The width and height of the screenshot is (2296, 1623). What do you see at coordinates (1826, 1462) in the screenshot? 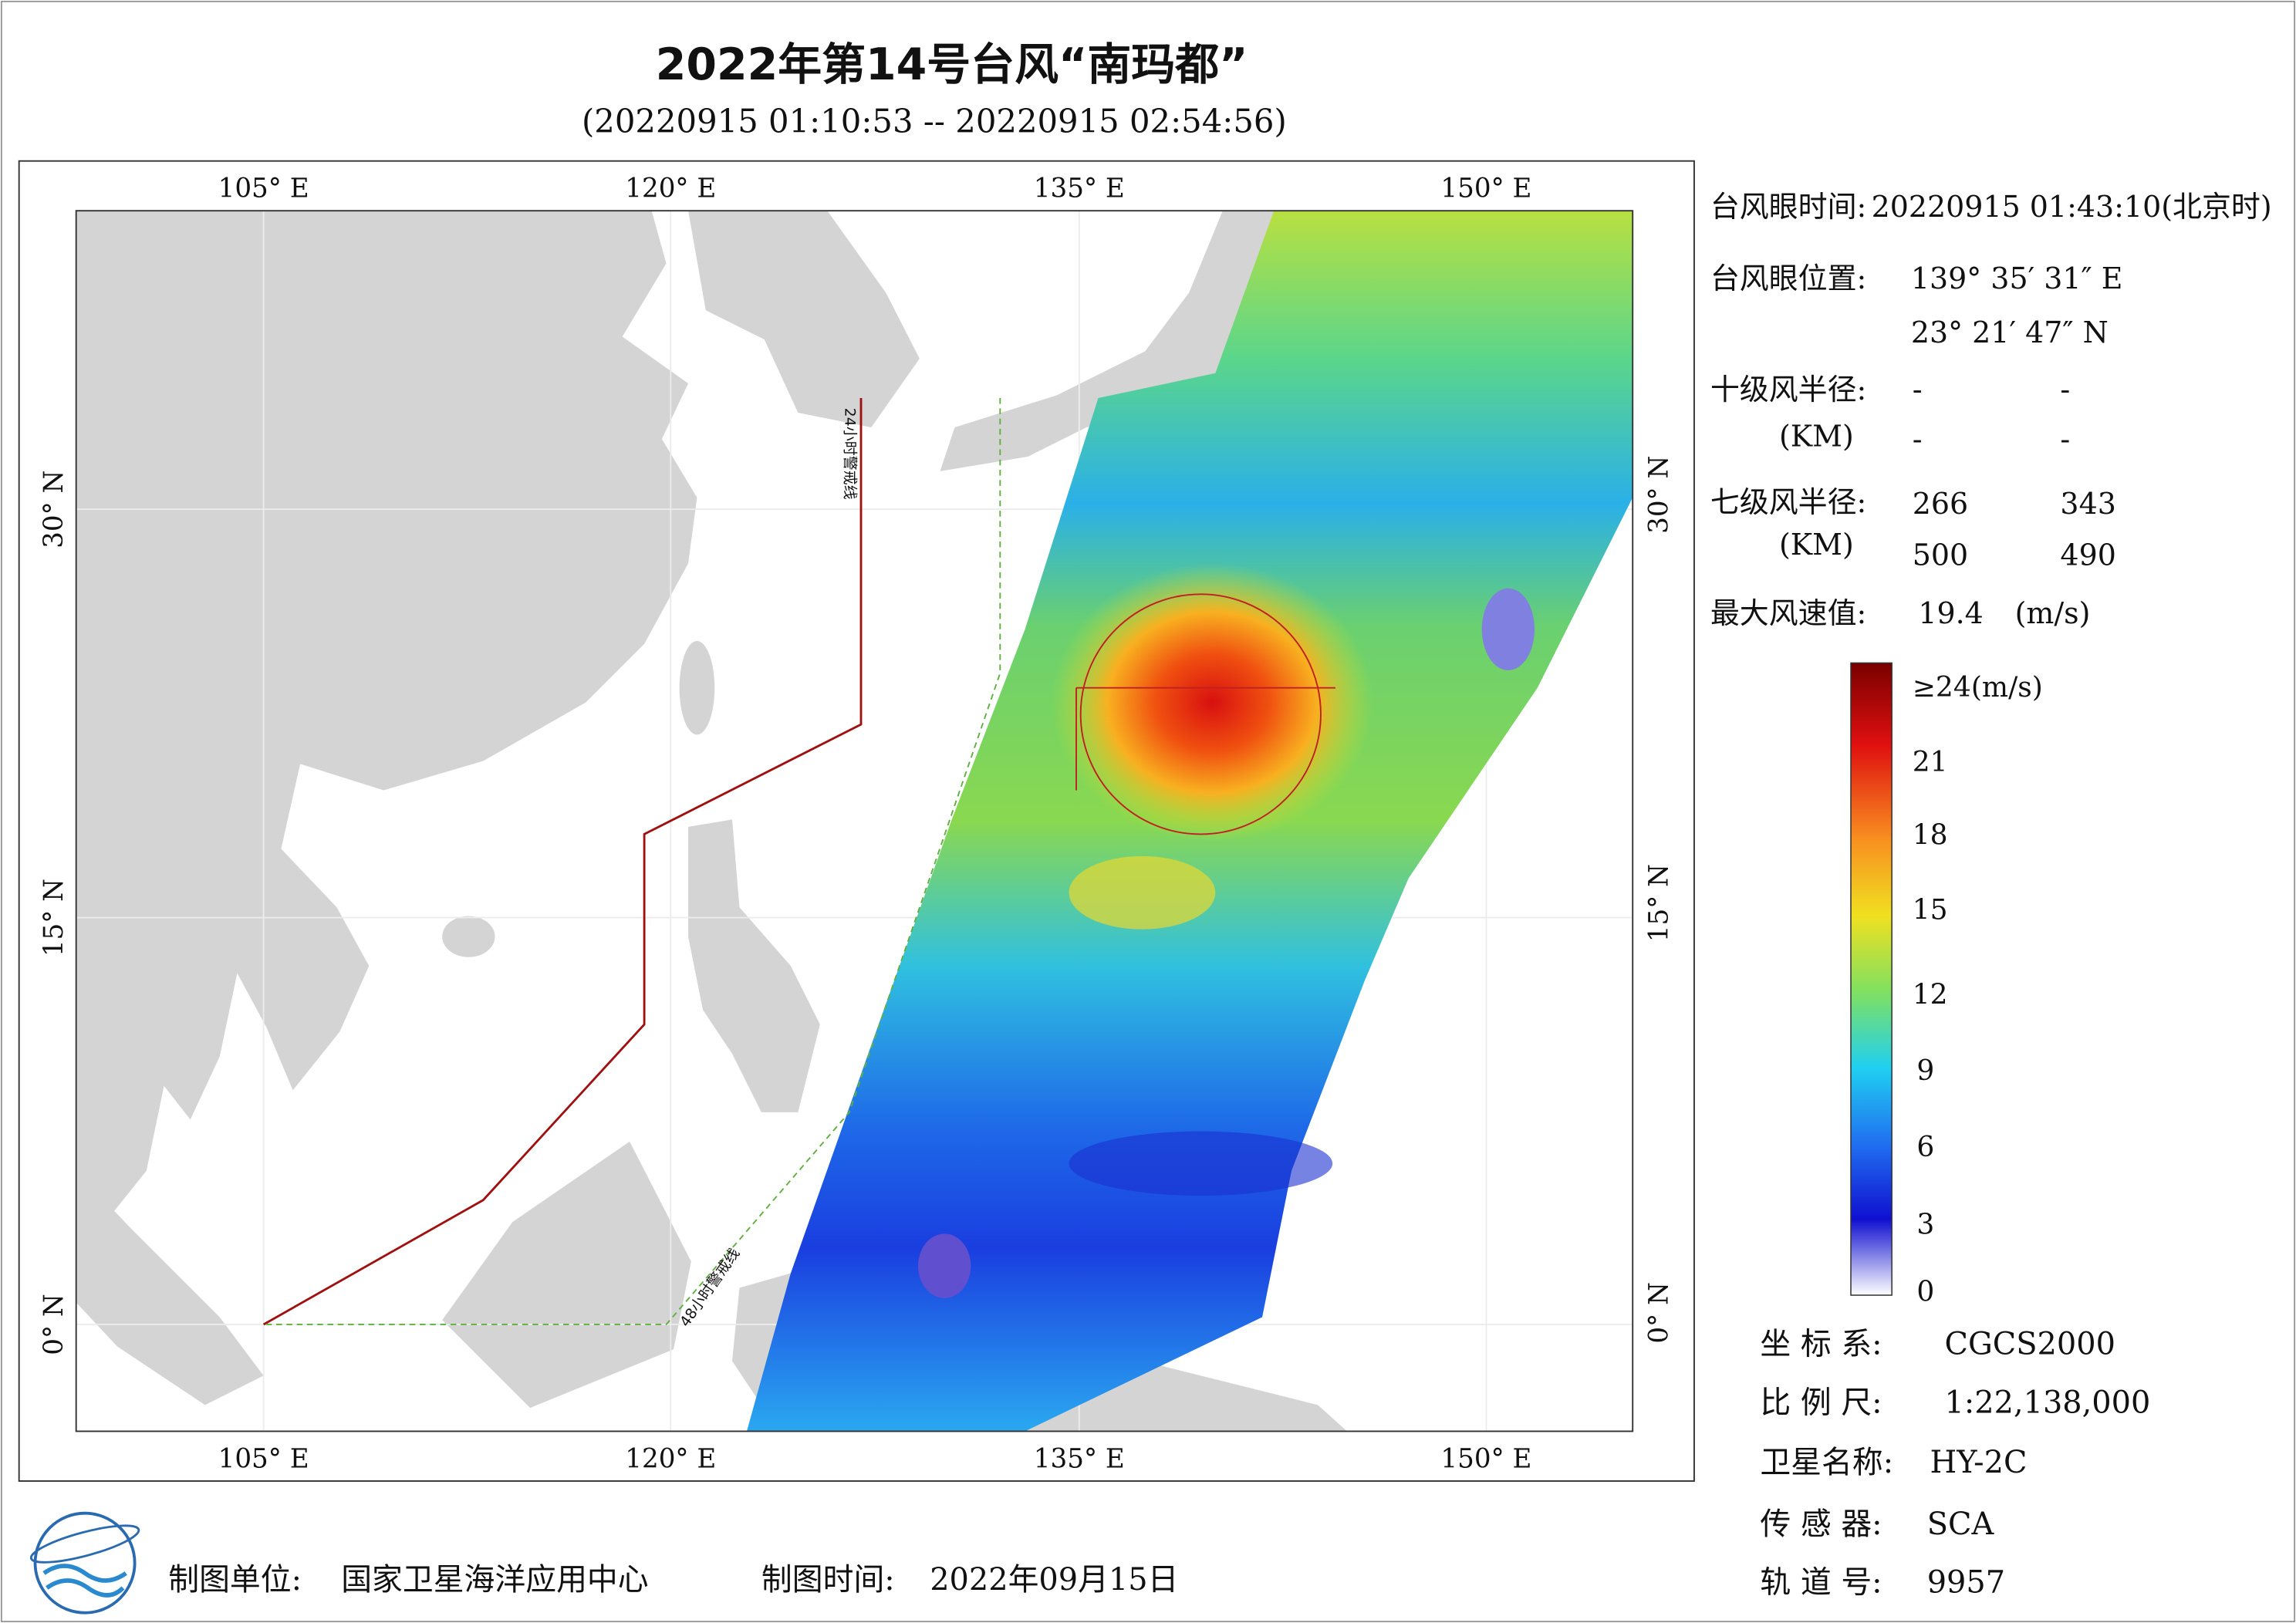
I see `meta-label: 卫星名称:` at bounding box center [1826, 1462].